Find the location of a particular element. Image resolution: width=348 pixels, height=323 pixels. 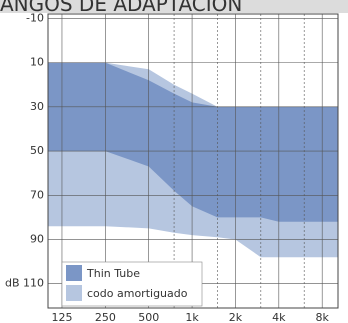

x-tick-label: 4k is located at coordinates (279, 317).